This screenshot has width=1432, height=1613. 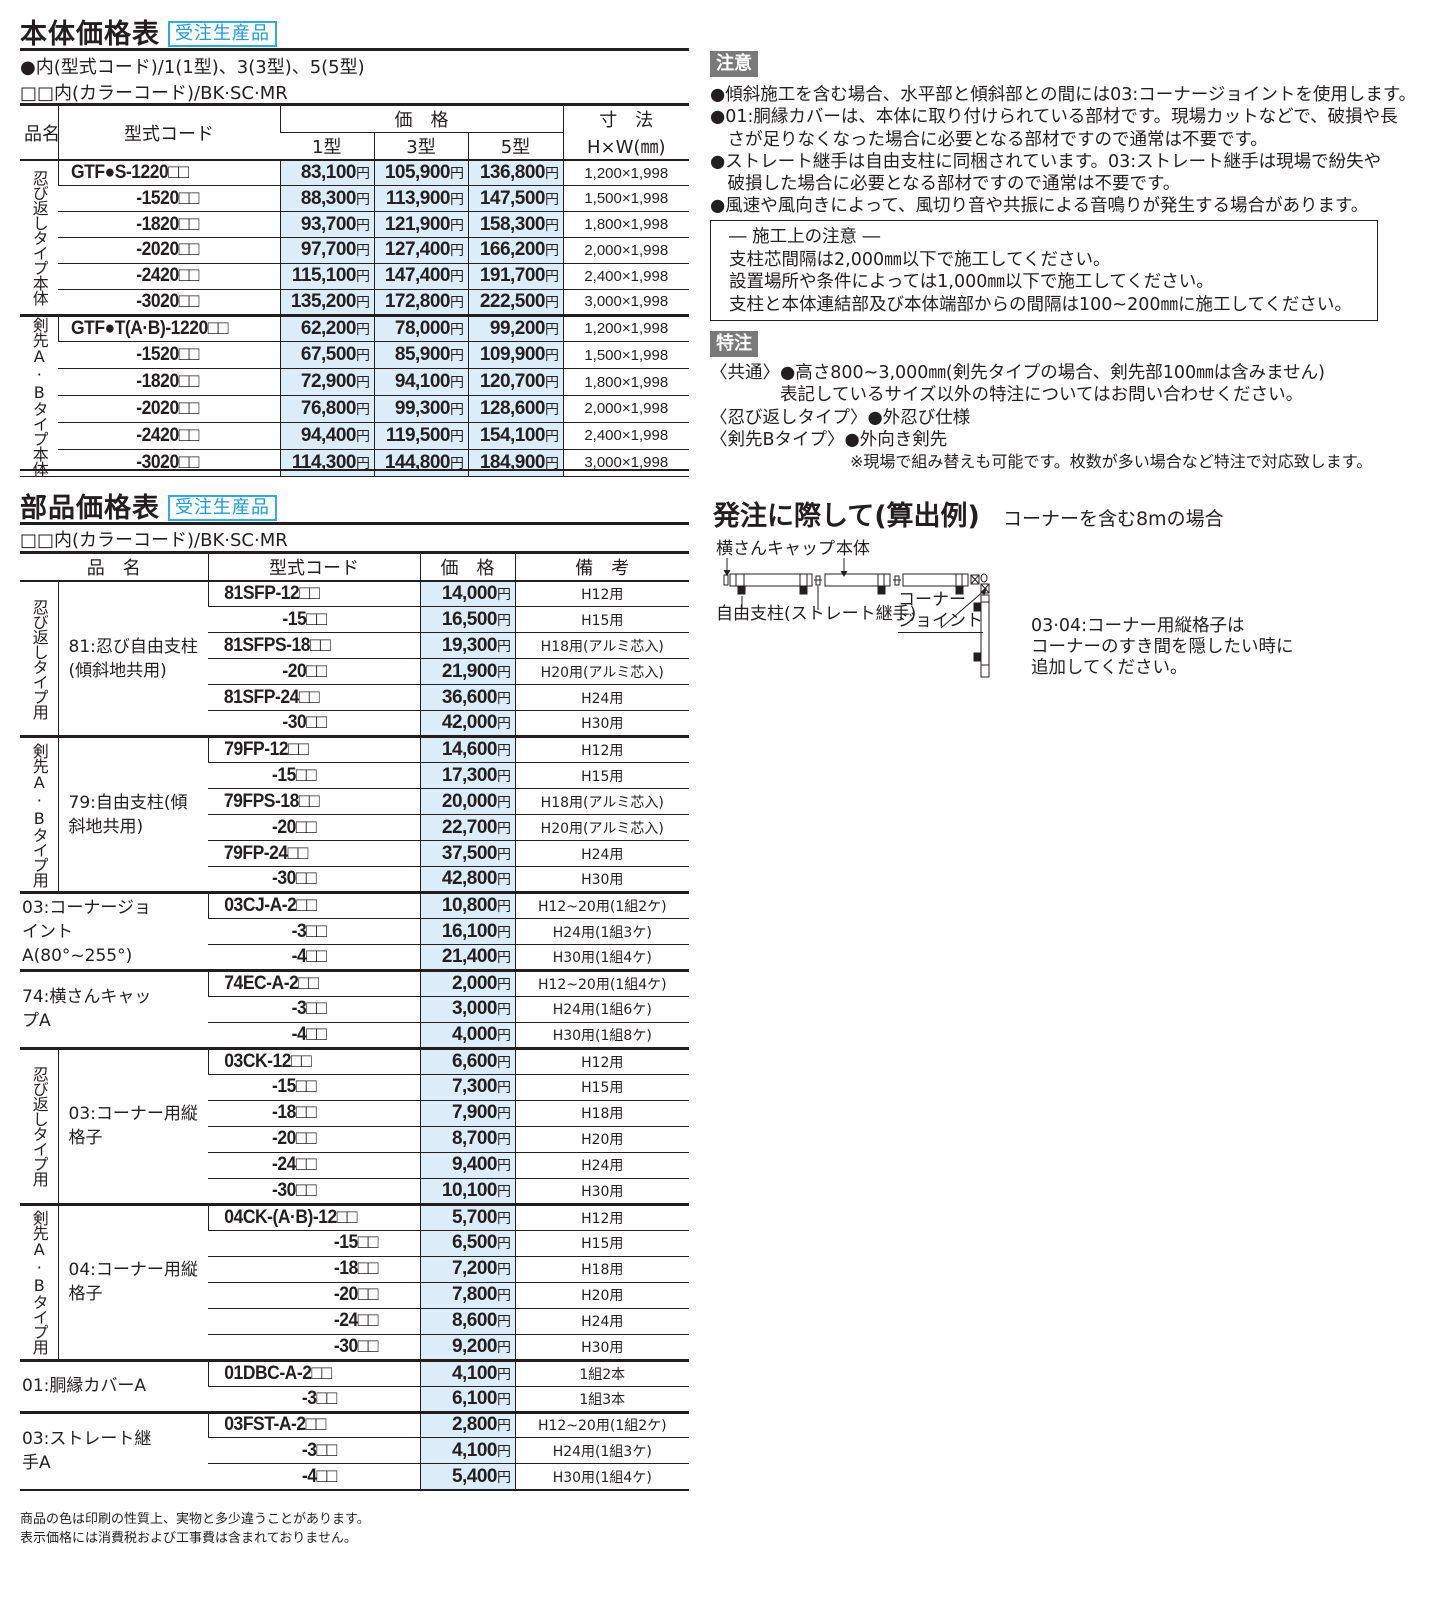 I want to click on price-value: 72,900, so click(x=328, y=382).